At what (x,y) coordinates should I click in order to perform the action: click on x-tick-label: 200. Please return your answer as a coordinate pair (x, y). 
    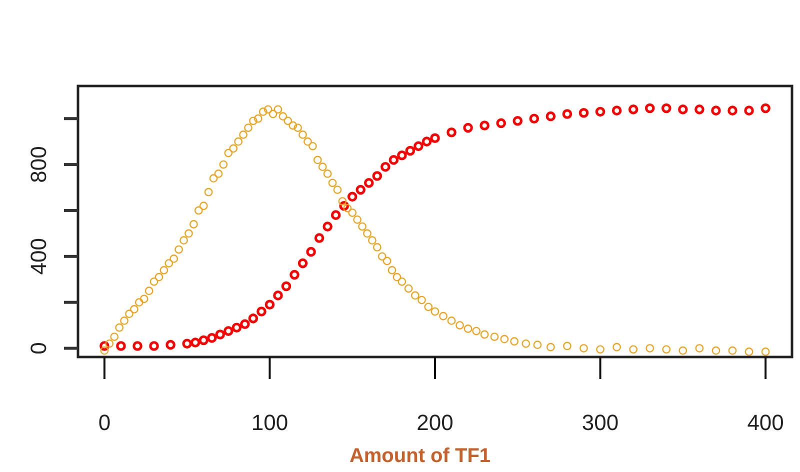
    Looking at the image, I should click on (435, 422).